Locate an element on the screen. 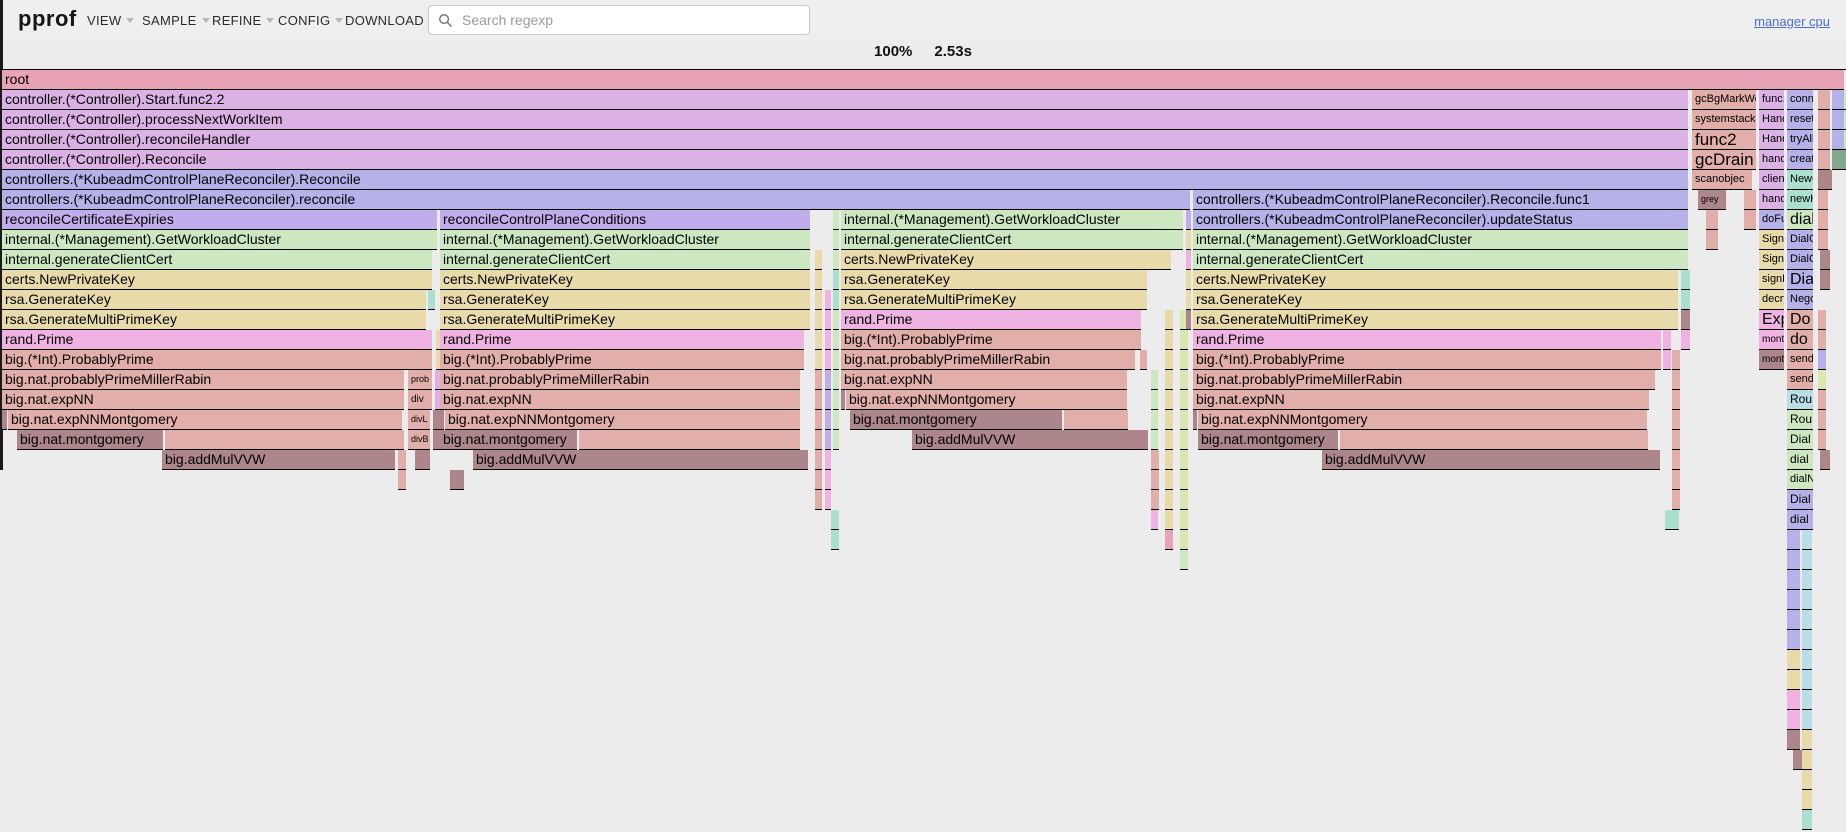 The height and width of the screenshot is (832, 1846). flame-cell: certs.NewPrivateKey is located at coordinates (1435, 280).